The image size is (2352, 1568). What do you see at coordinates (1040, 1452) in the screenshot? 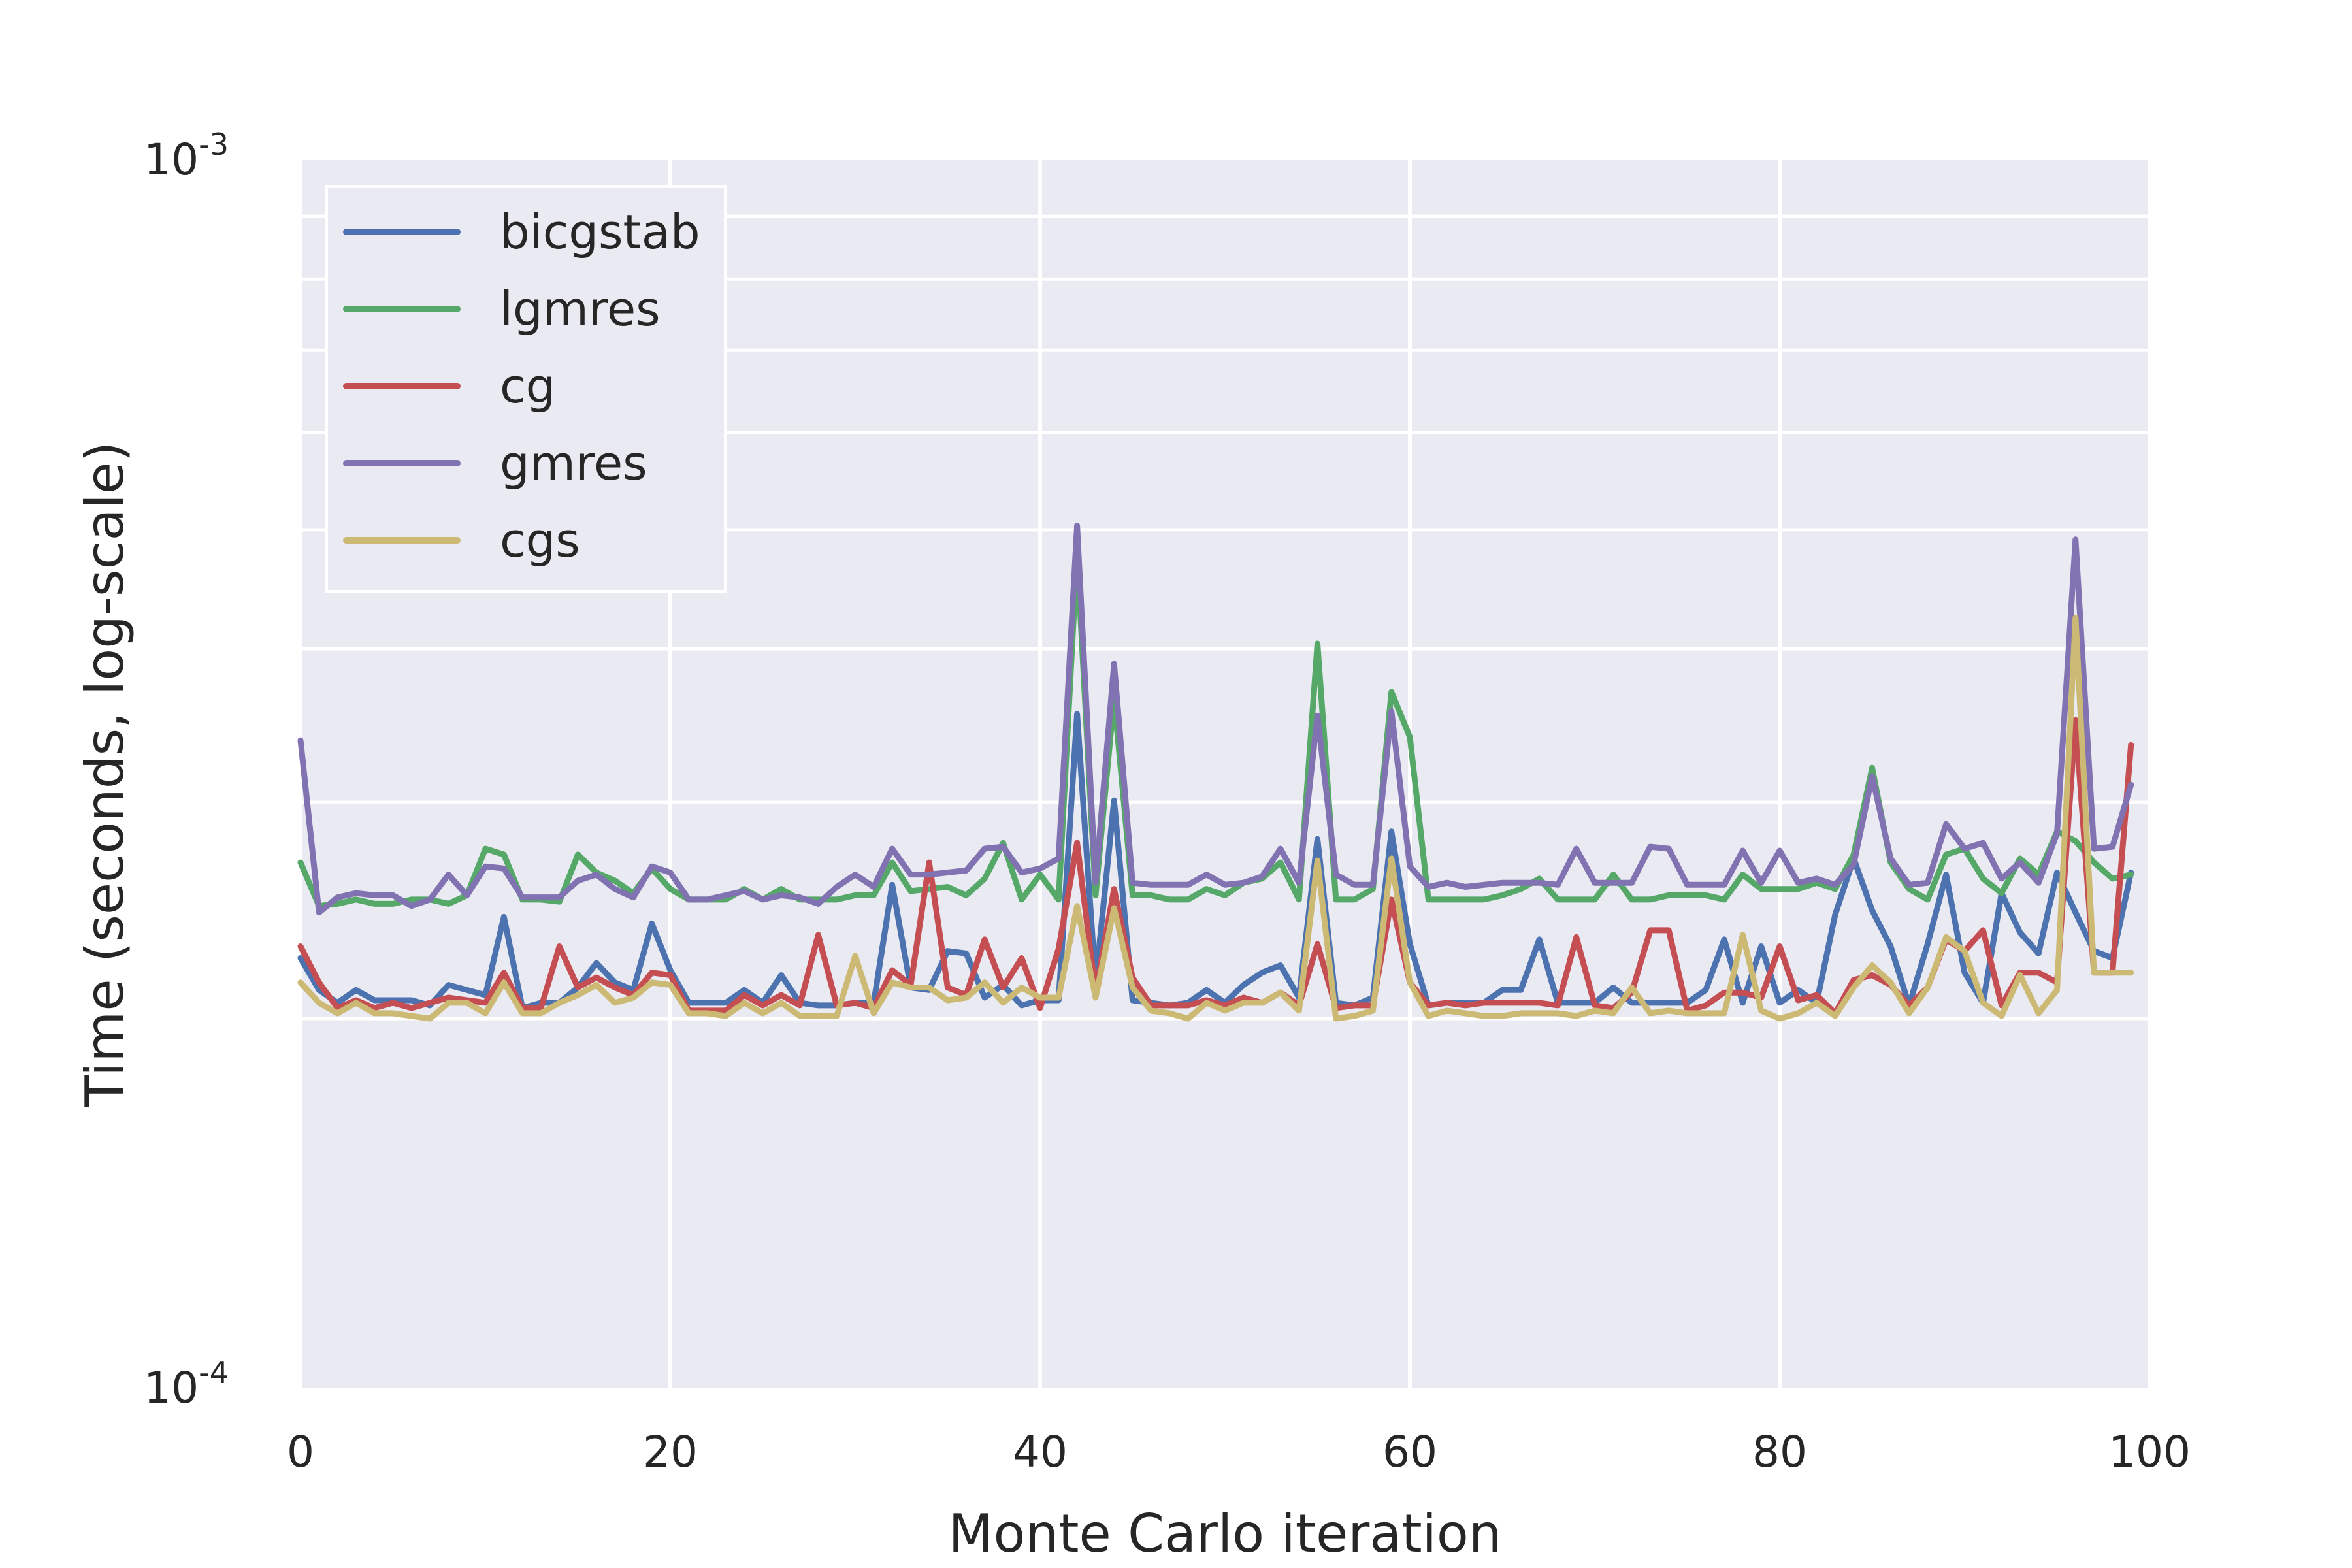
I see `x-tick-label: 40` at bounding box center [1040, 1452].